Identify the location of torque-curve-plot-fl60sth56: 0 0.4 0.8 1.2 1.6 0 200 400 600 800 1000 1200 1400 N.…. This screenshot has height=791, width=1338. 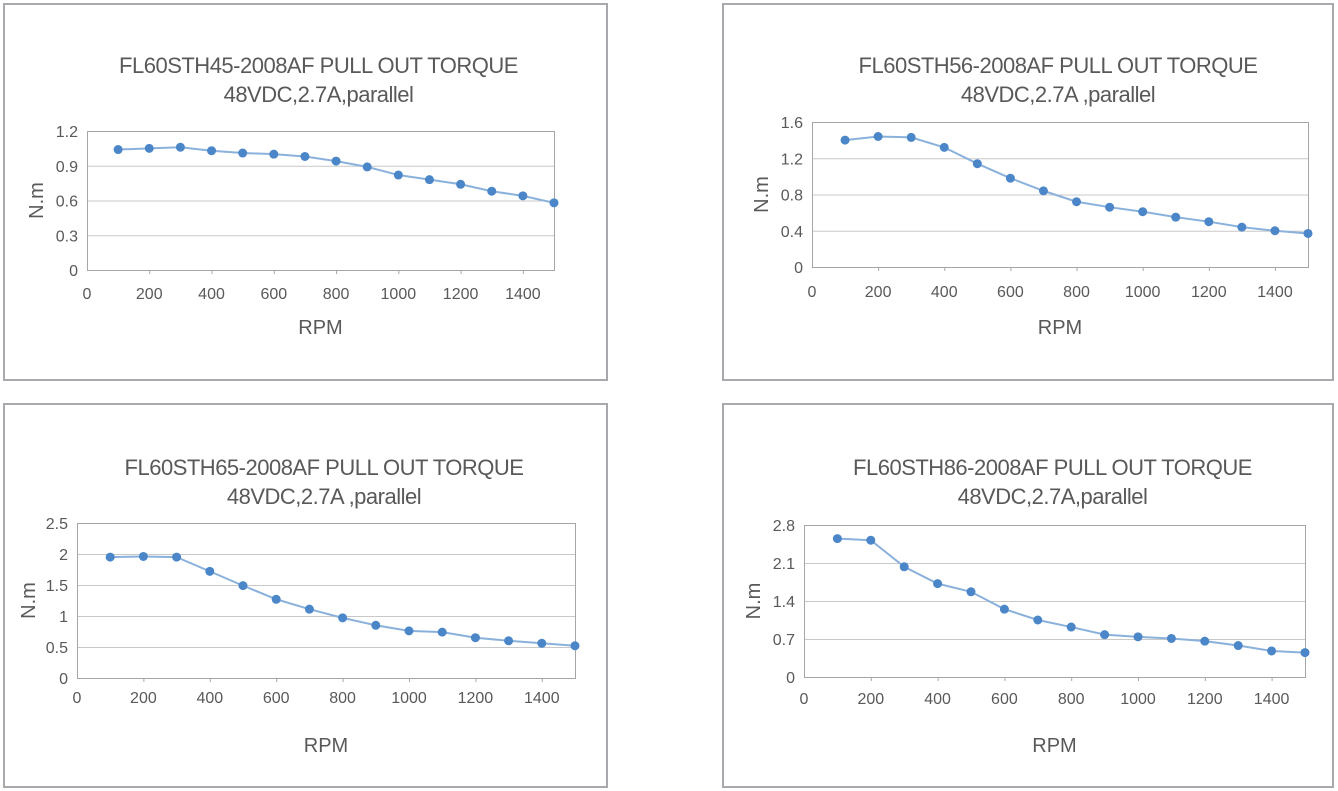
(1032, 227).